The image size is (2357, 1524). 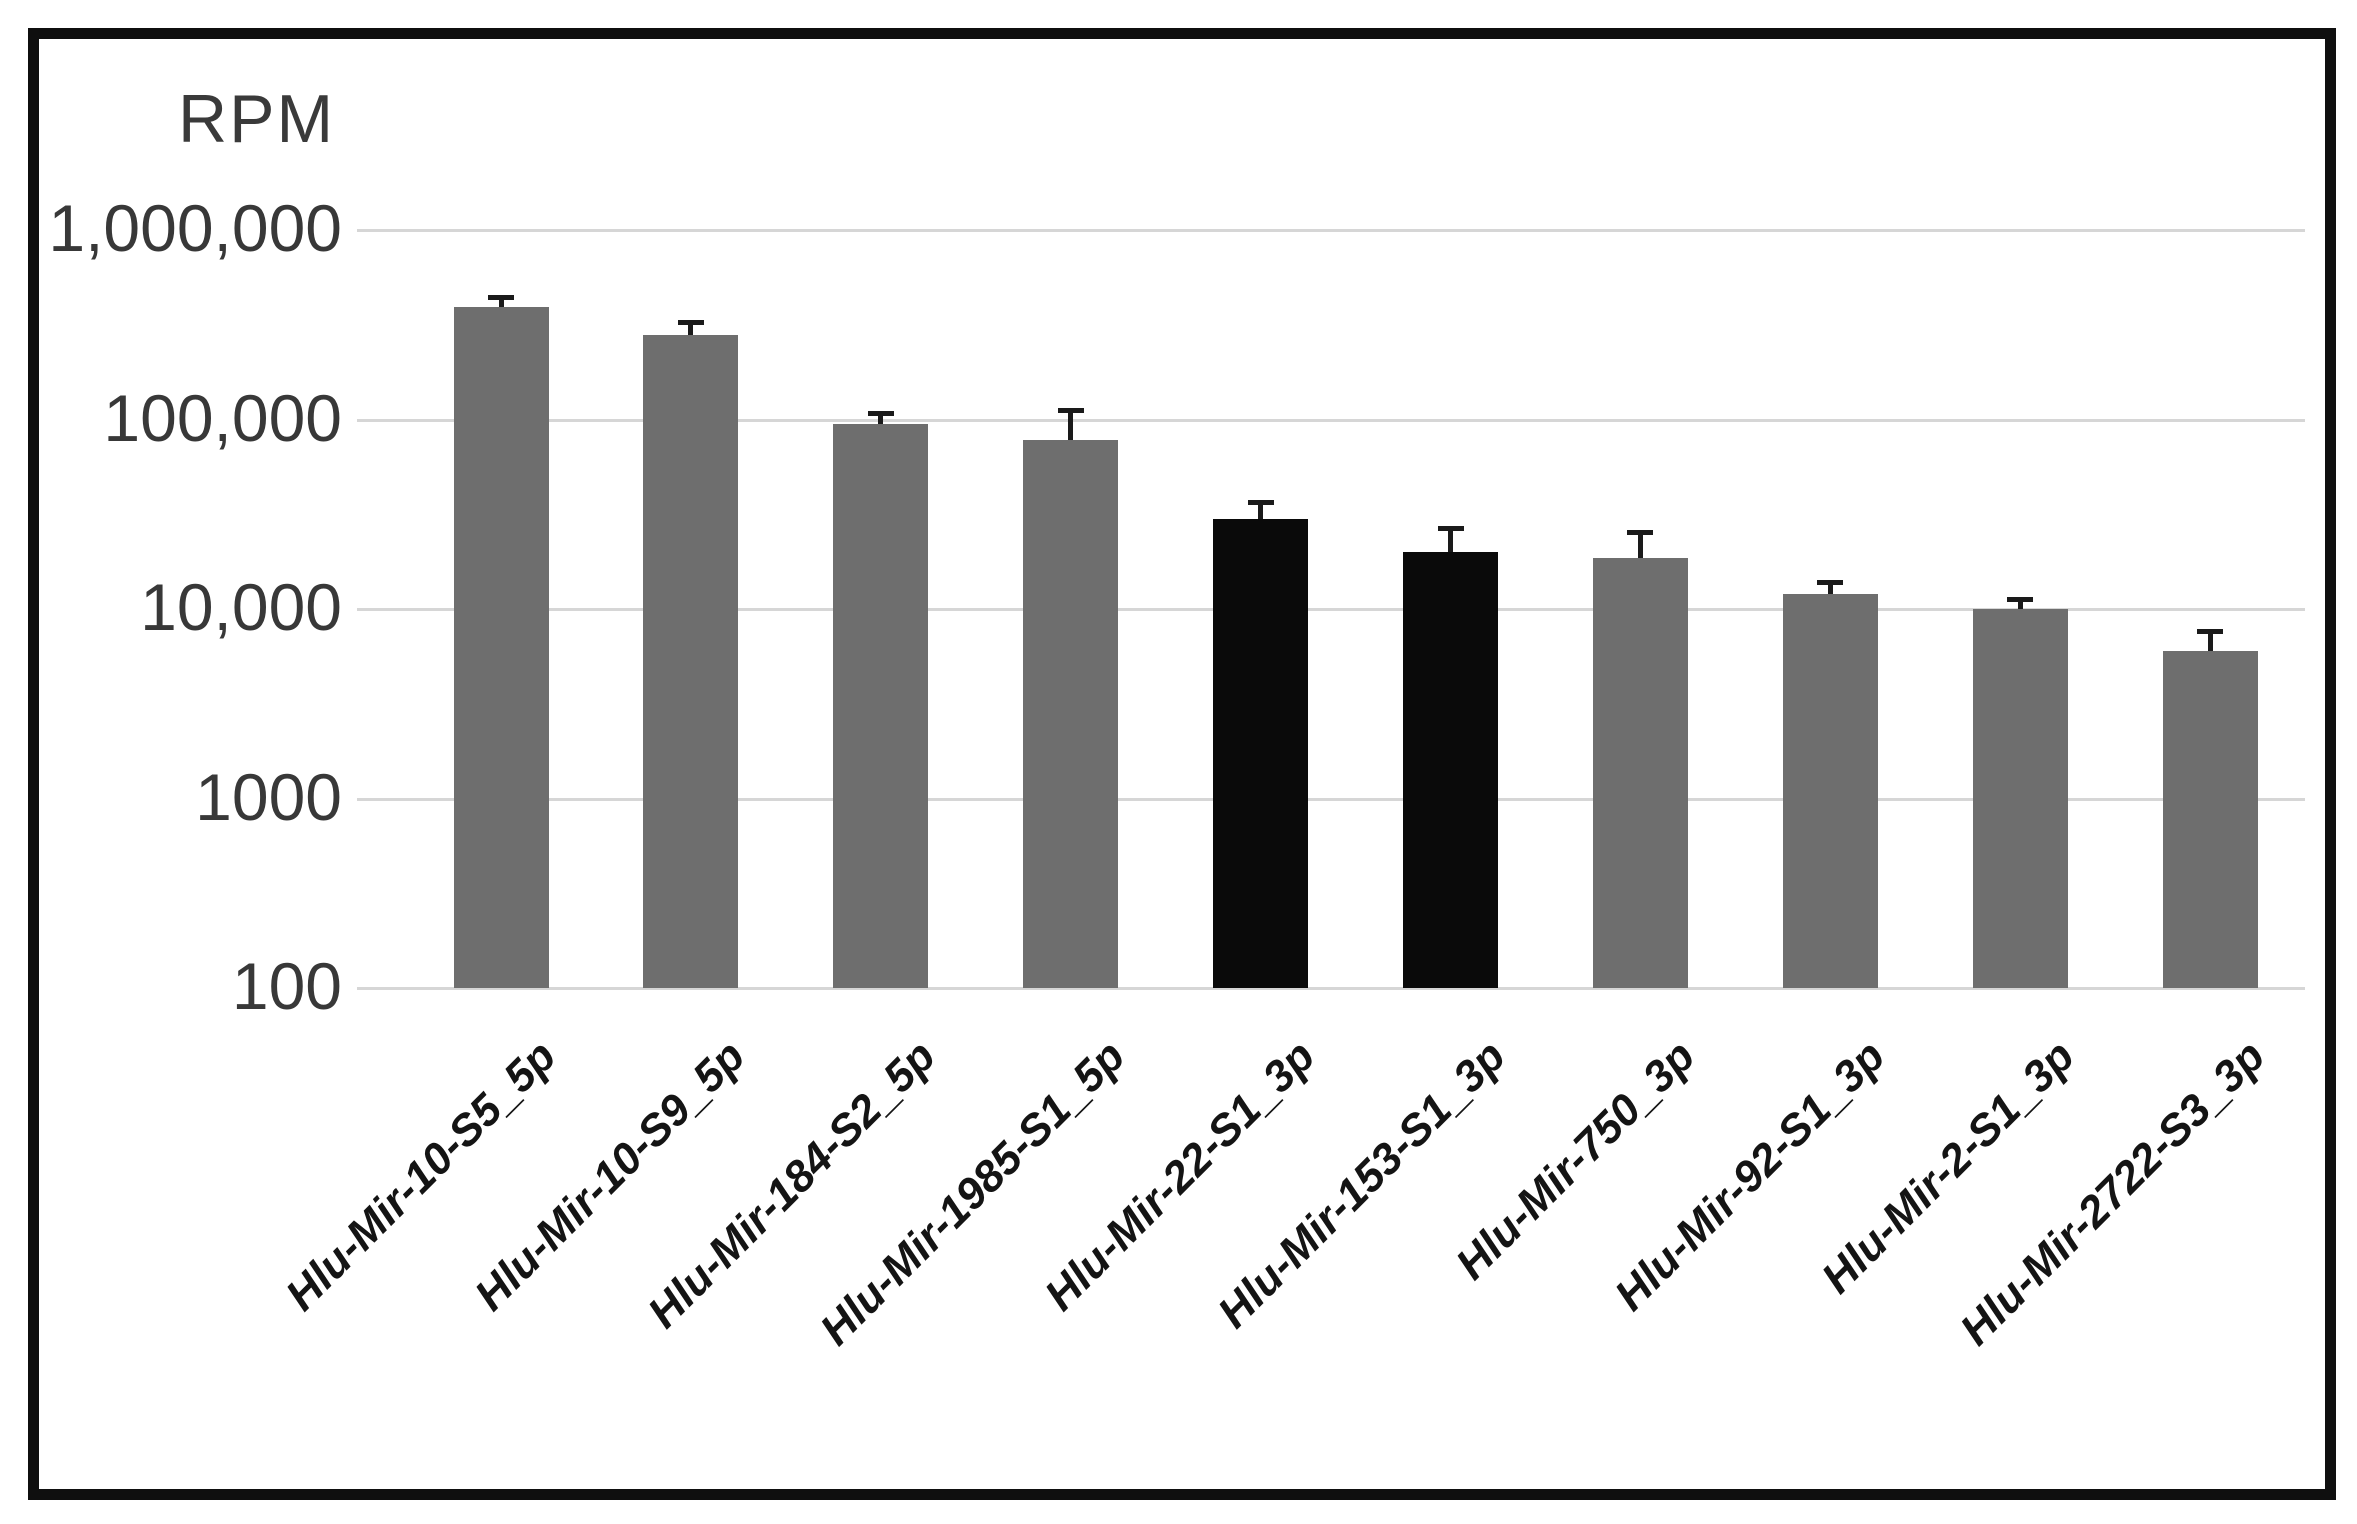 I want to click on error-bar-whisker-Hlu-Mir-10-S9_5p, so click(x=691, y=329).